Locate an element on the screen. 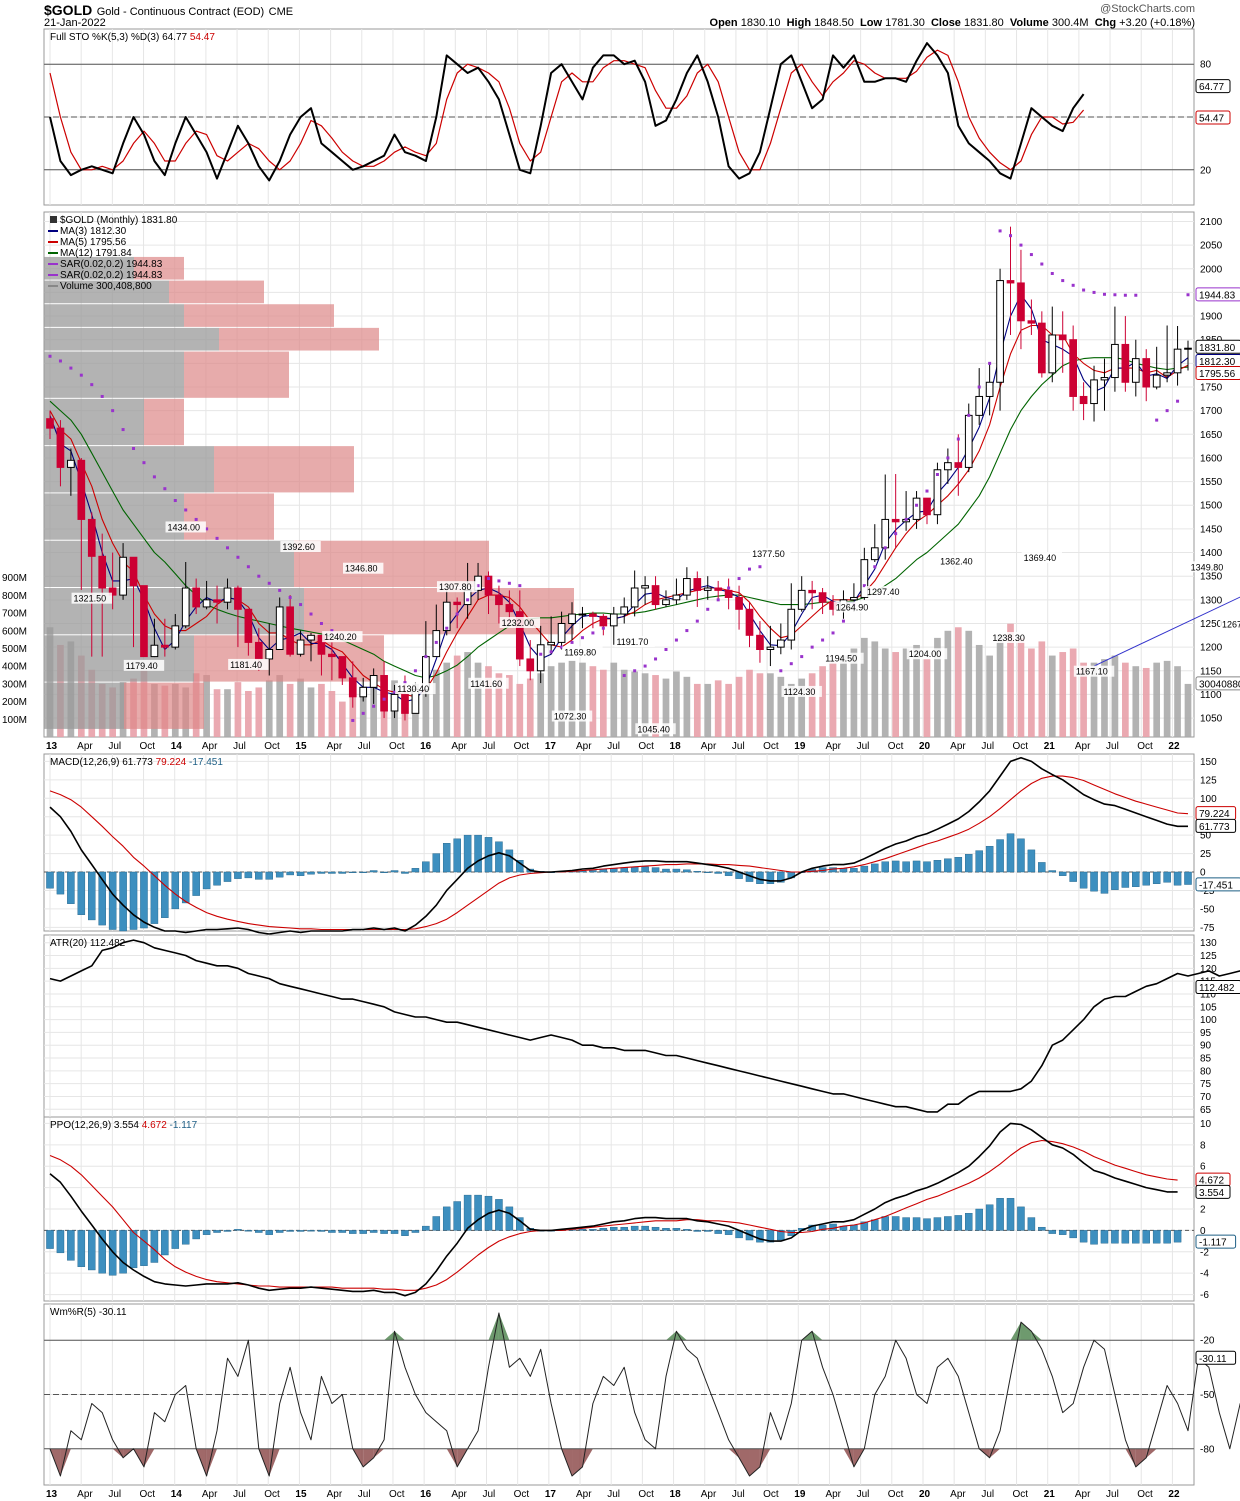 This screenshot has width=1240, height=1501. price-y-tick: 2100 is located at coordinates (1211, 222).